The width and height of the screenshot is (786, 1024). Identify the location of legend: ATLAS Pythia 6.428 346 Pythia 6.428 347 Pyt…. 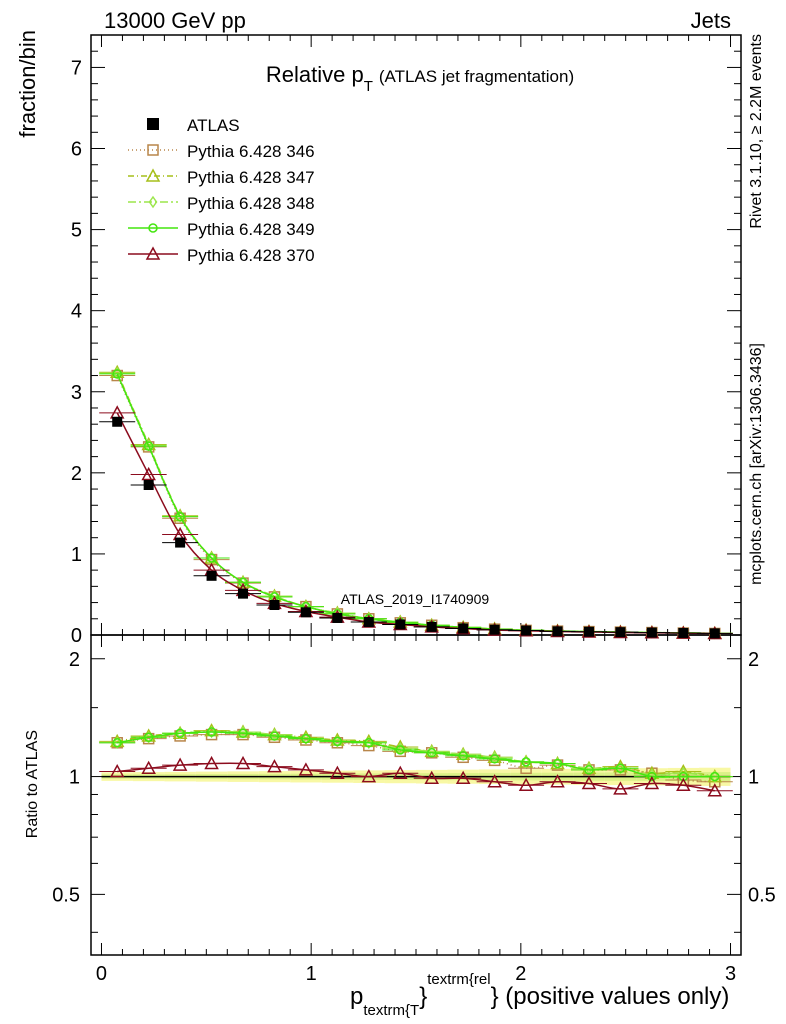
(221, 190).